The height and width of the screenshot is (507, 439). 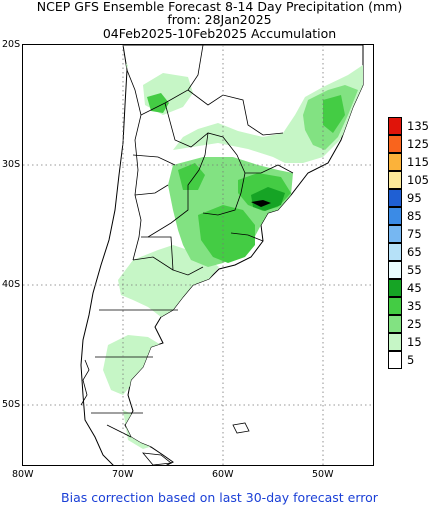 I want to click on legend-label: 115, so click(x=418, y=162).